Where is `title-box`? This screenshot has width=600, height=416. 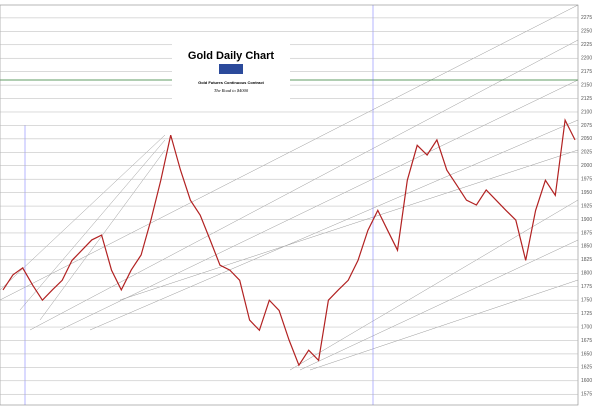 title-box is located at coordinates (231, 75).